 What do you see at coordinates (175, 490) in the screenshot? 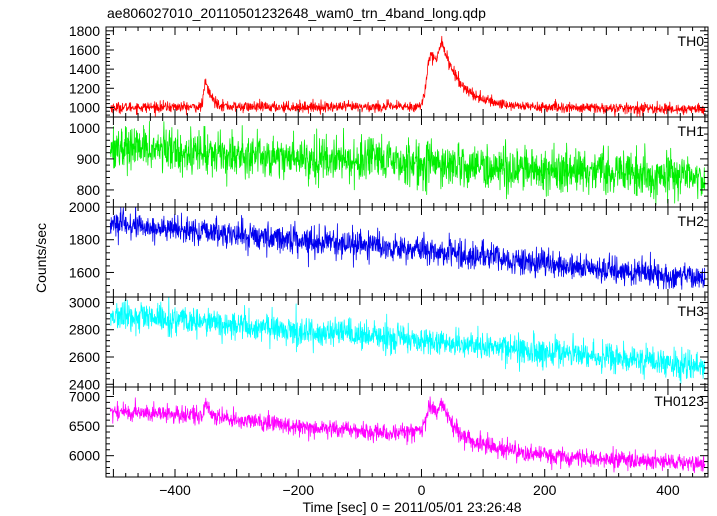
I see `x-tick-label: −400` at bounding box center [175, 490].